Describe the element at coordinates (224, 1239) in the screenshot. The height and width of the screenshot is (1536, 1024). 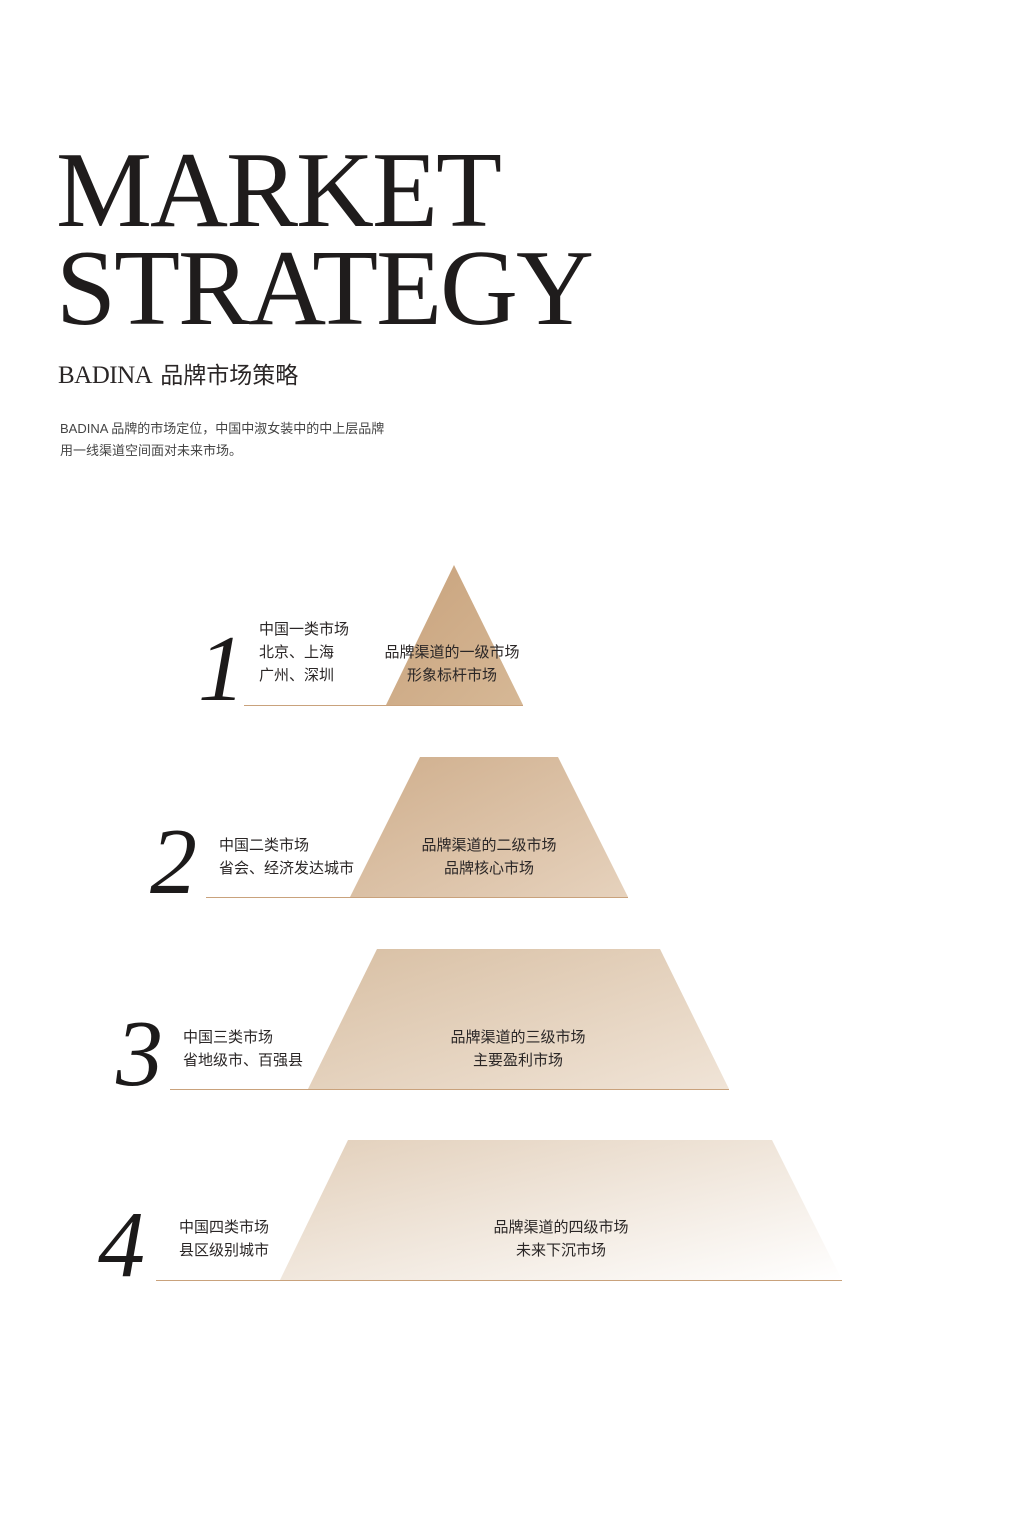
I see `tier-4-left-text: 中国四类市场 县区级别城市` at that location.